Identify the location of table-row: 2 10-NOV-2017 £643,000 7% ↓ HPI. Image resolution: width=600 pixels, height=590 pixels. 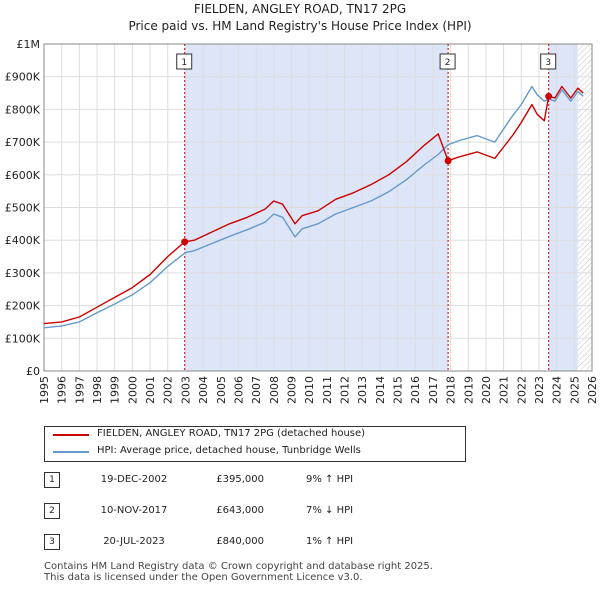
(254, 518).